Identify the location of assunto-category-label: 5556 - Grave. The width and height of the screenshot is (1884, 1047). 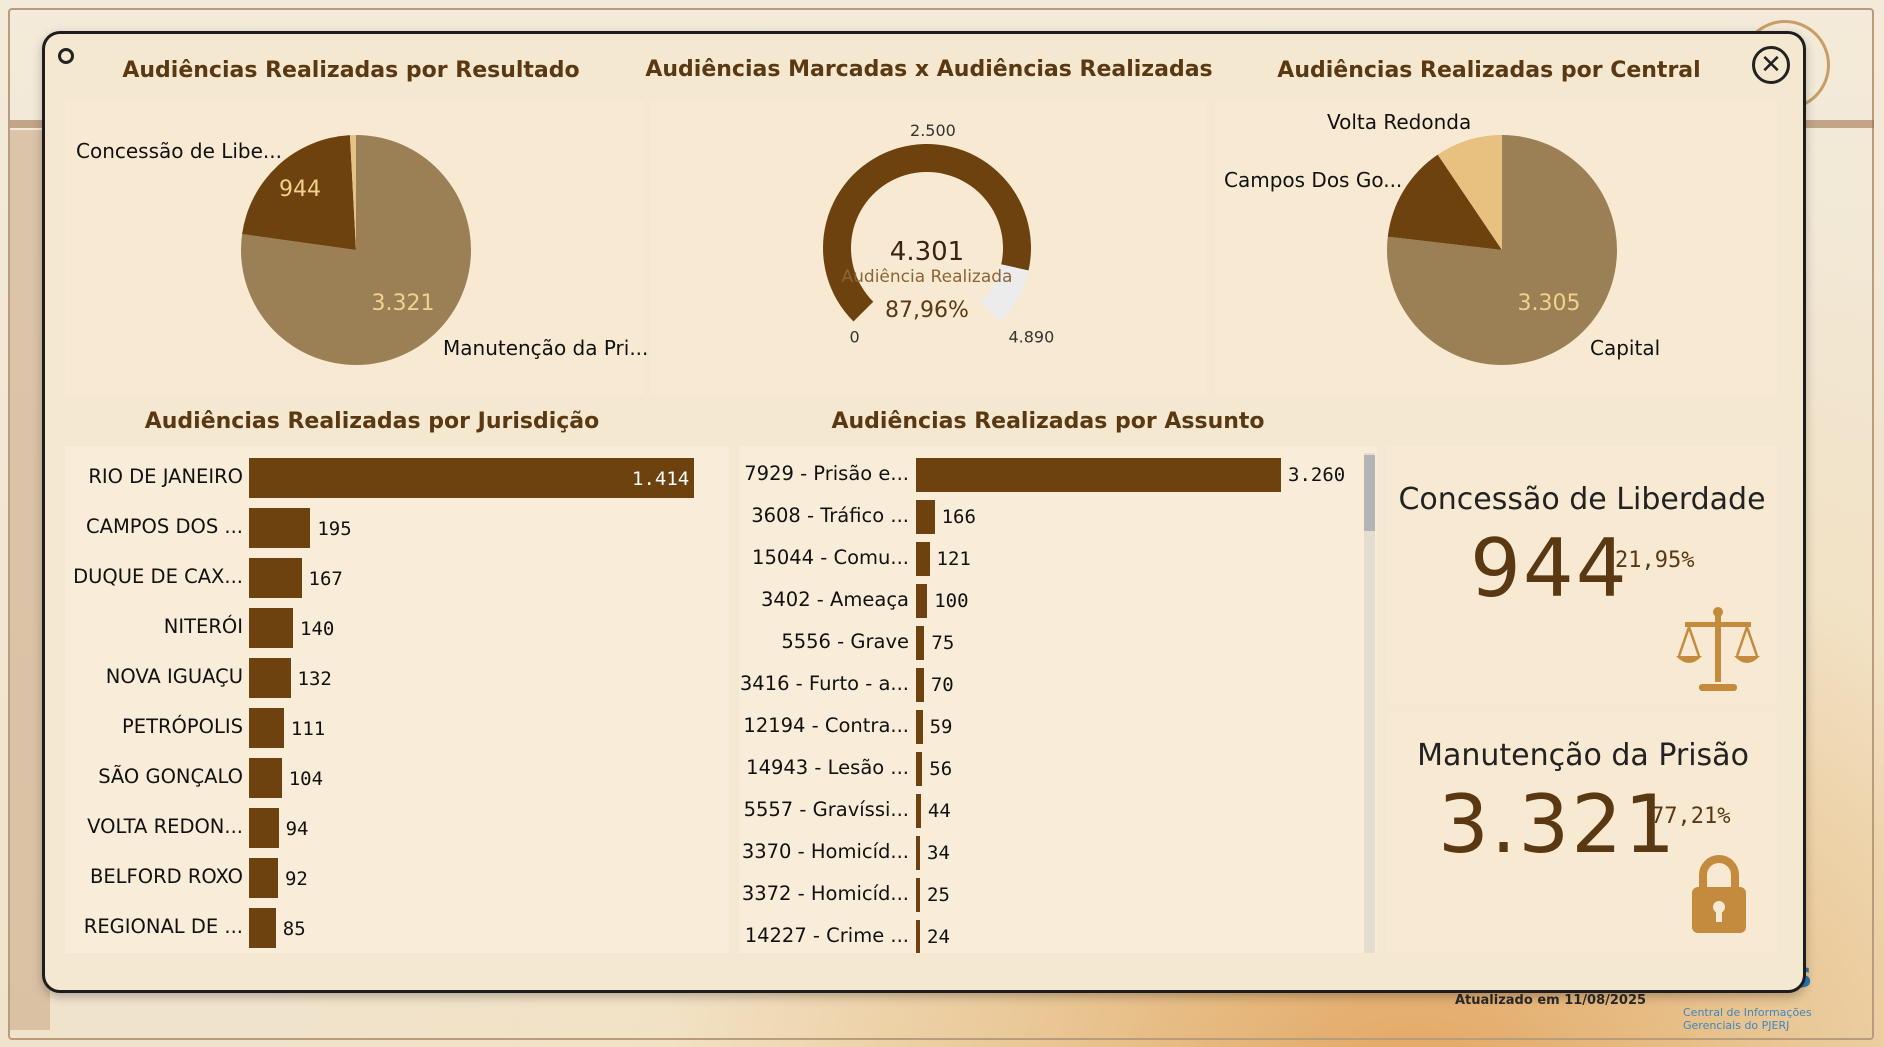
(845, 641).